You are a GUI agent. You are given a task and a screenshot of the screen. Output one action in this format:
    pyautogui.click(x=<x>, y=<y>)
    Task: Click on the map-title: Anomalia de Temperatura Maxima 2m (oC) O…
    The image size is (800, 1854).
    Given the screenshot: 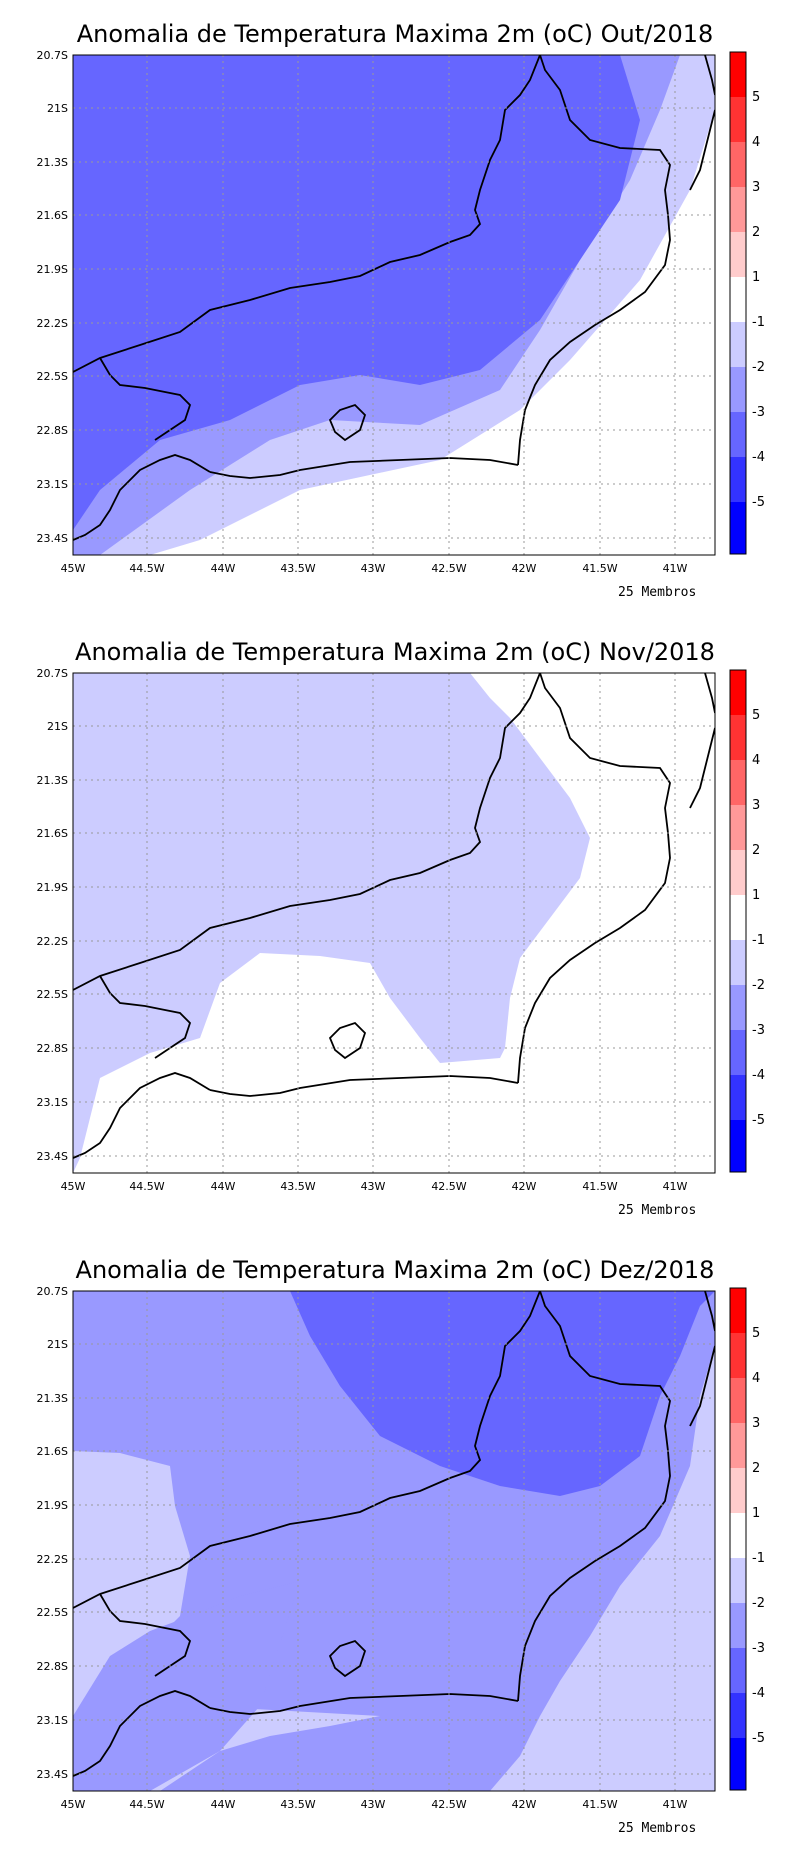 What is the action you would take?
    pyautogui.click(x=395, y=34)
    